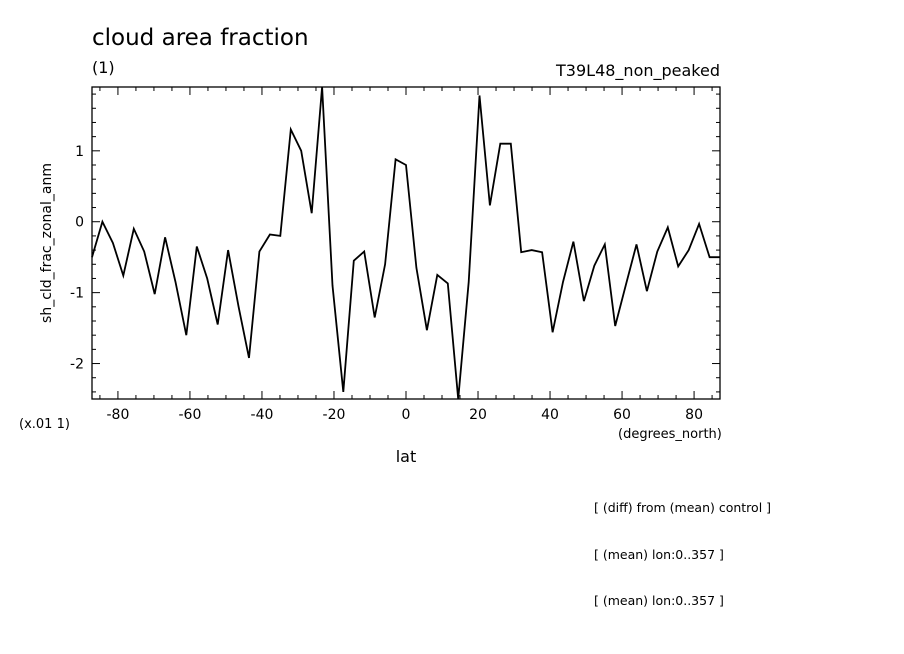  I want to click on x-tick-label: -20, so click(334, 415).